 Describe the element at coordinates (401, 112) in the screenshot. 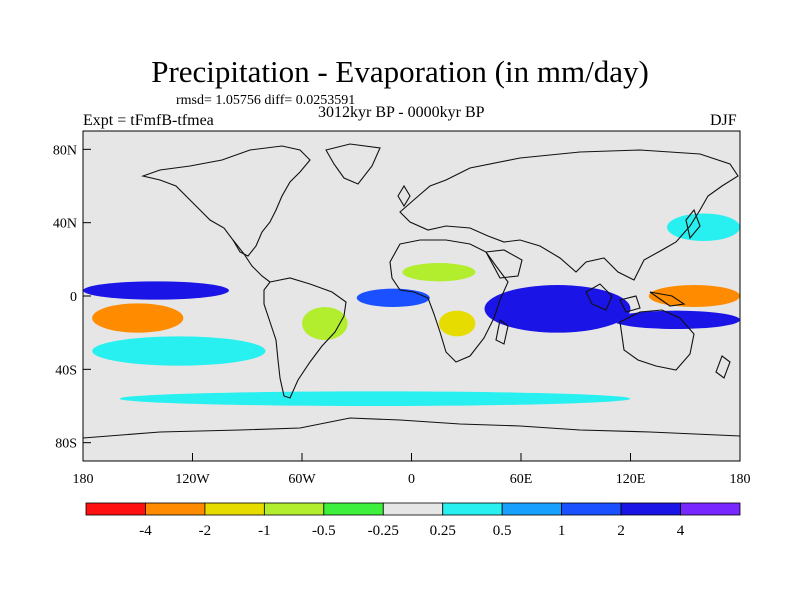

I see `period-label: 3012kyr BP - 0000kyr BP` at that location.